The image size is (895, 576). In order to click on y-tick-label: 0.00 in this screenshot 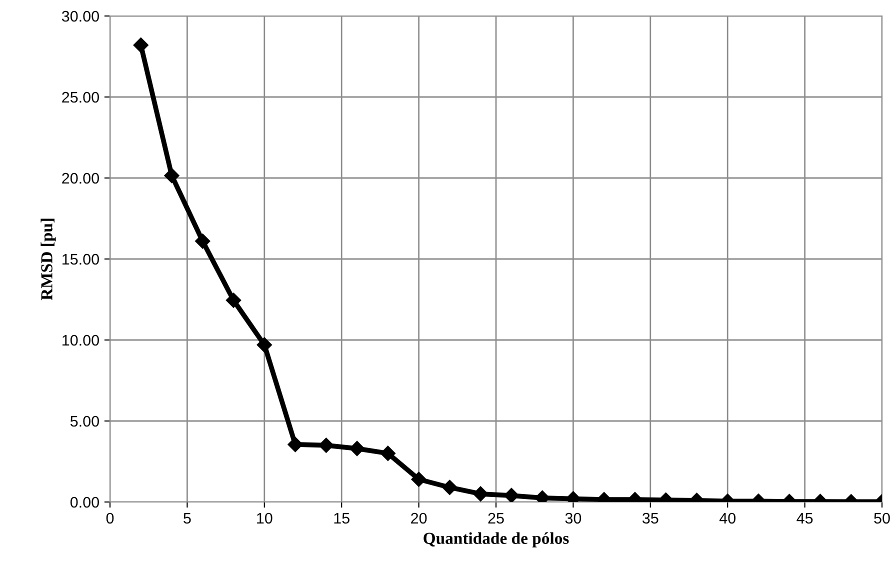, I will do `click(84, 502)`.